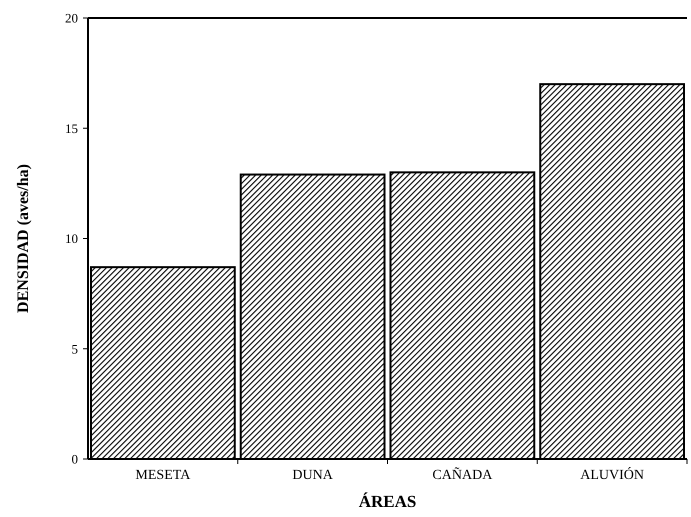  I want to click on y-axis-title: DENSIDAD (aves/ha), so click(23, 238).